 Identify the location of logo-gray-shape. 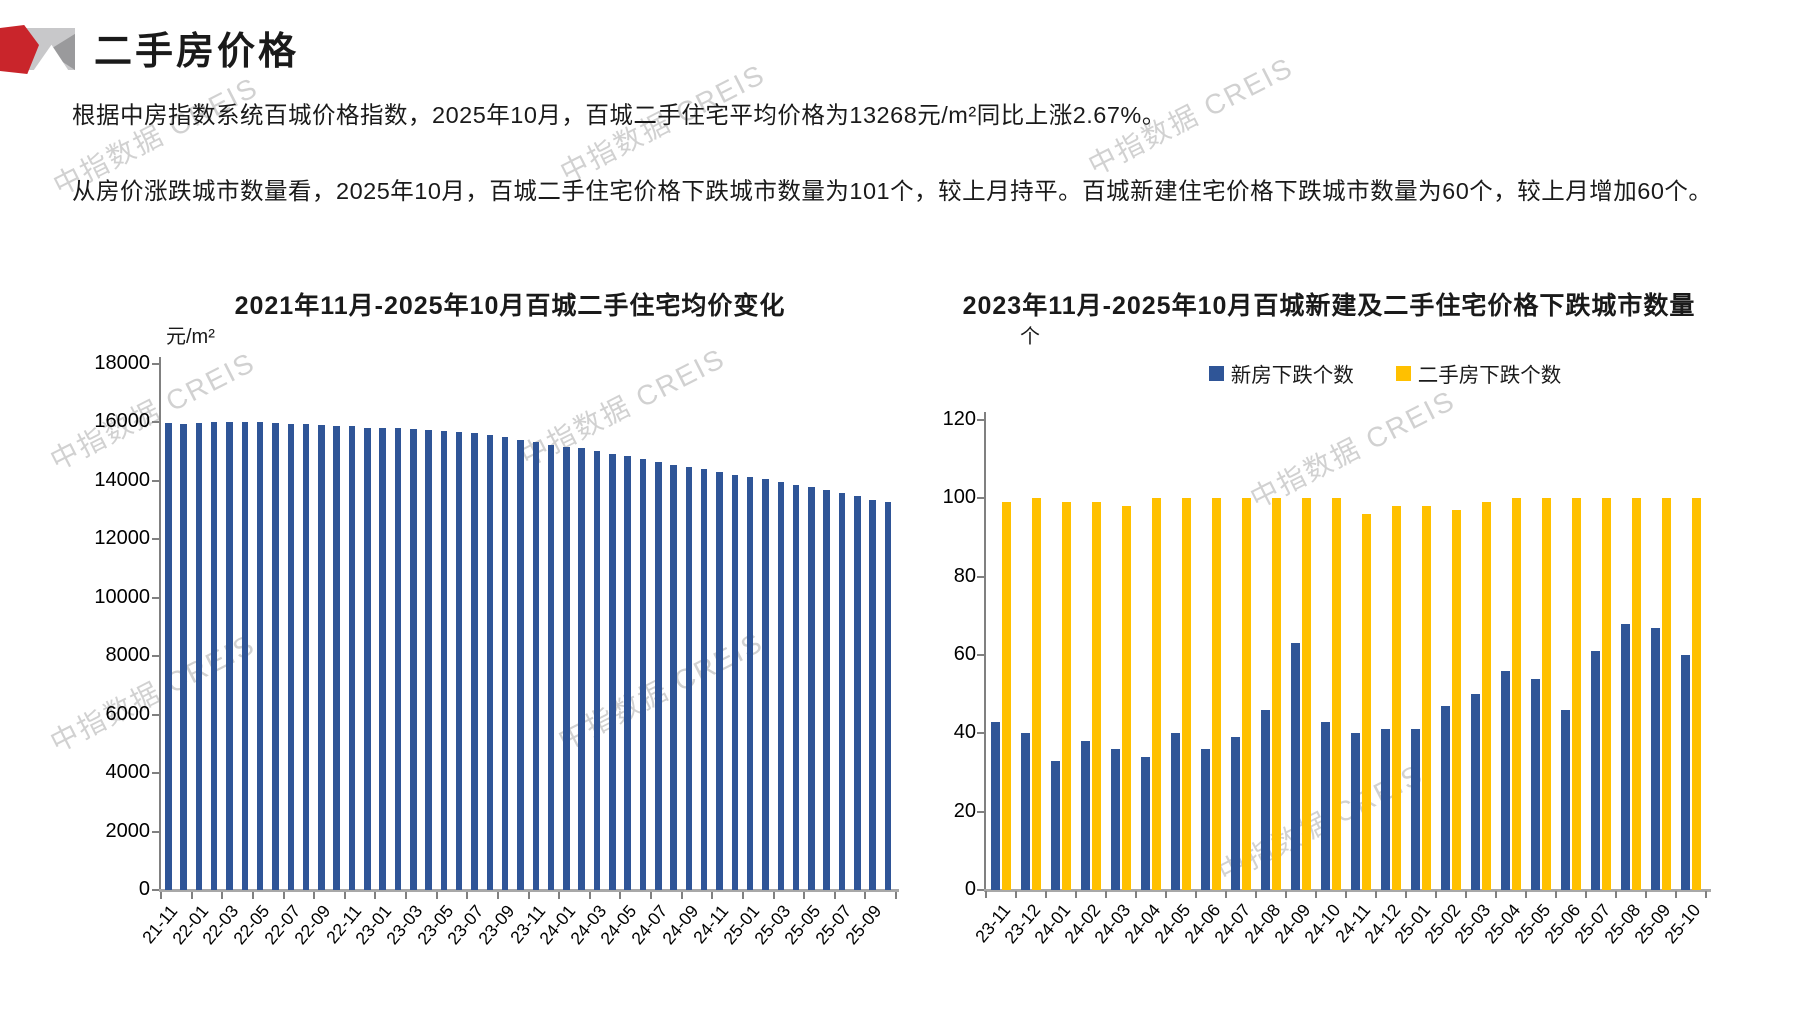
(50, 49).